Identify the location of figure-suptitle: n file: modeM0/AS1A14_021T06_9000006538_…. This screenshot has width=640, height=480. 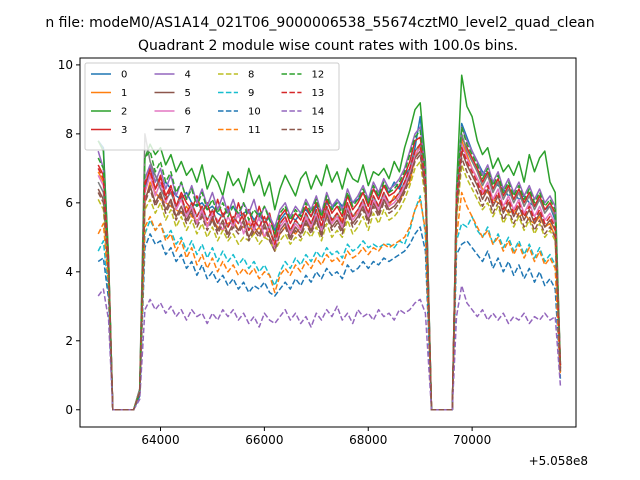
(319, 23).